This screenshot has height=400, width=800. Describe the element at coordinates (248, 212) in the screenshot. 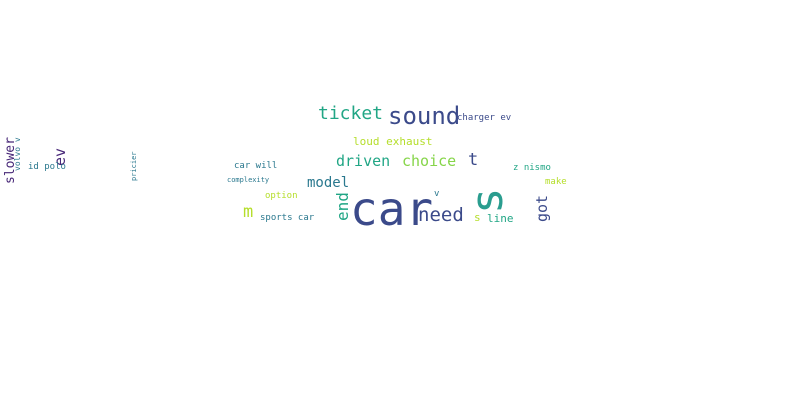

I see `word-m: m` at that location.